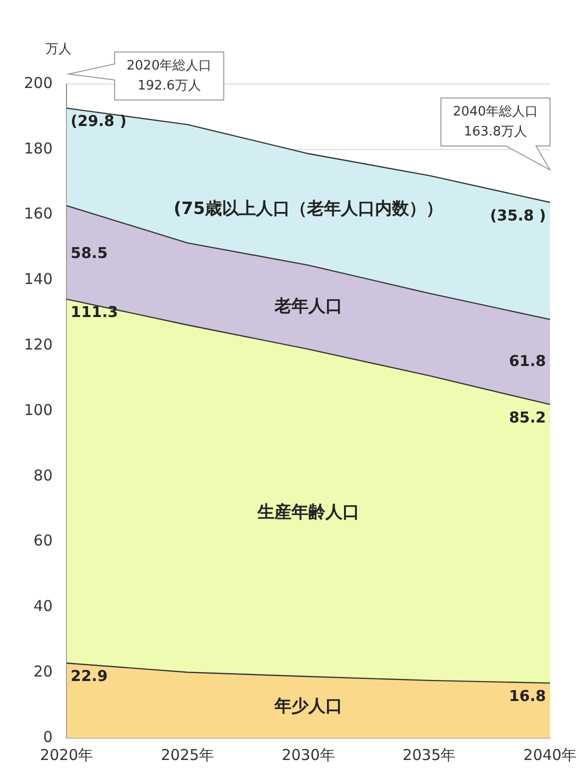 The image size is (580, 776). What do you see at coordinates (527, 417) in the screenshot?
I see `data-label: 85.2` at bounding box center [527, 417].